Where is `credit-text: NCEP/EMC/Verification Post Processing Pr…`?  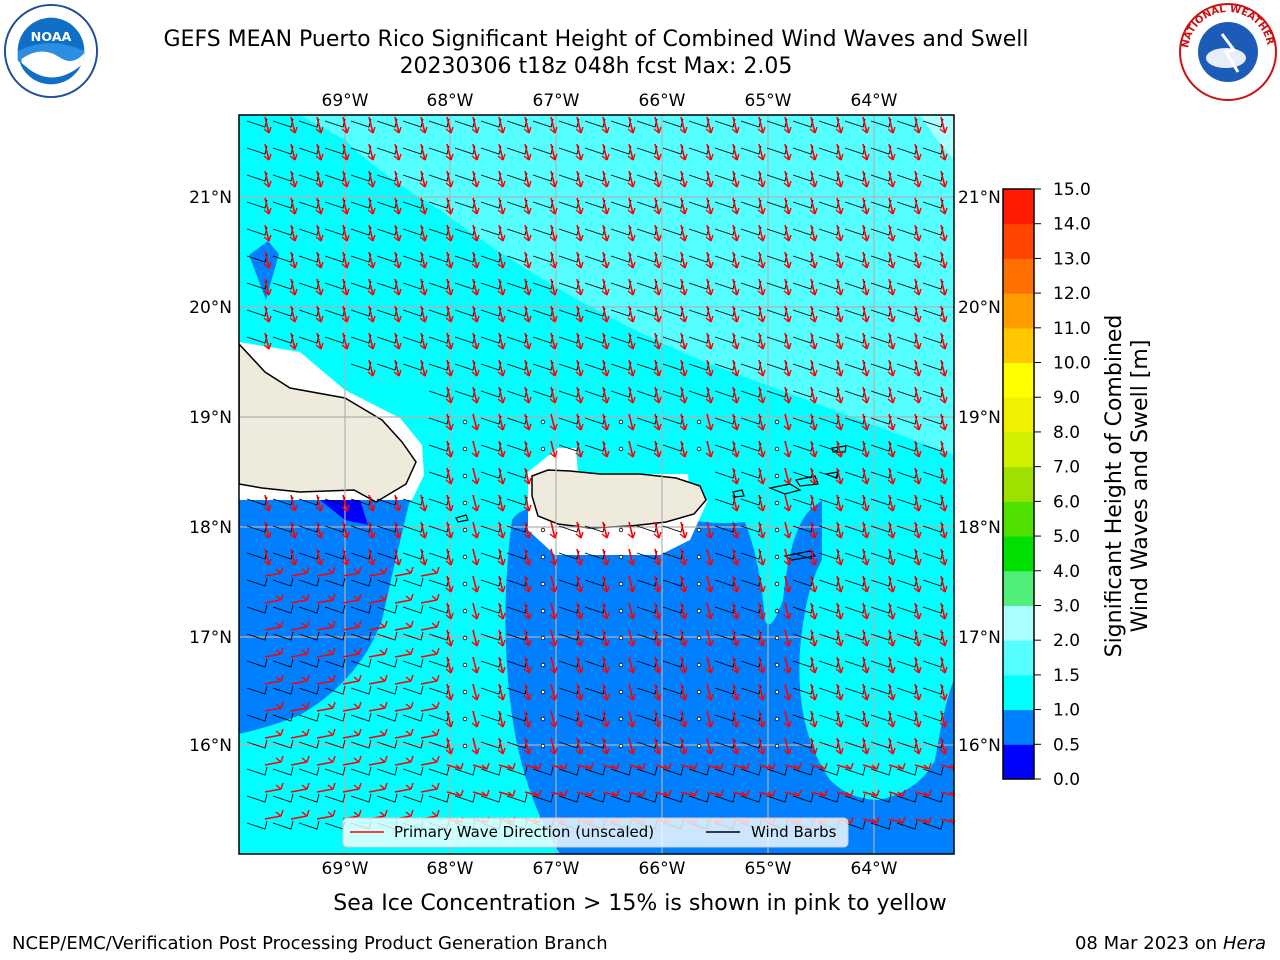 credit-text: NCEP/EMC/Verification Post Processing Pr… is located at coordinates (310, 943).